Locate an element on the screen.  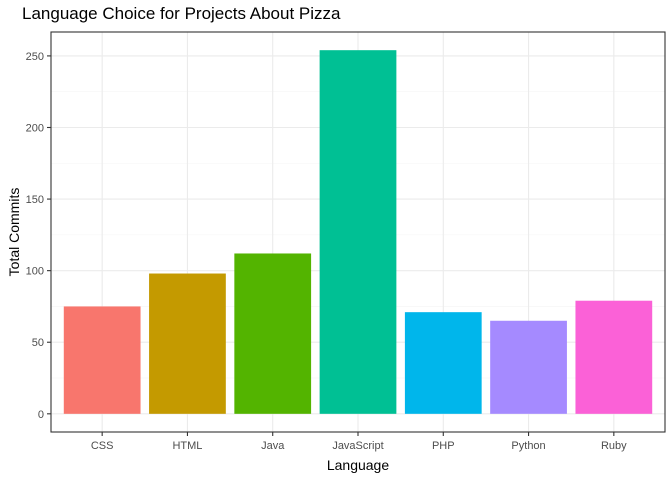
x-axis: CSS HTML Java JavaScript PHP Python Ruby is located at coordinates (359, 442).